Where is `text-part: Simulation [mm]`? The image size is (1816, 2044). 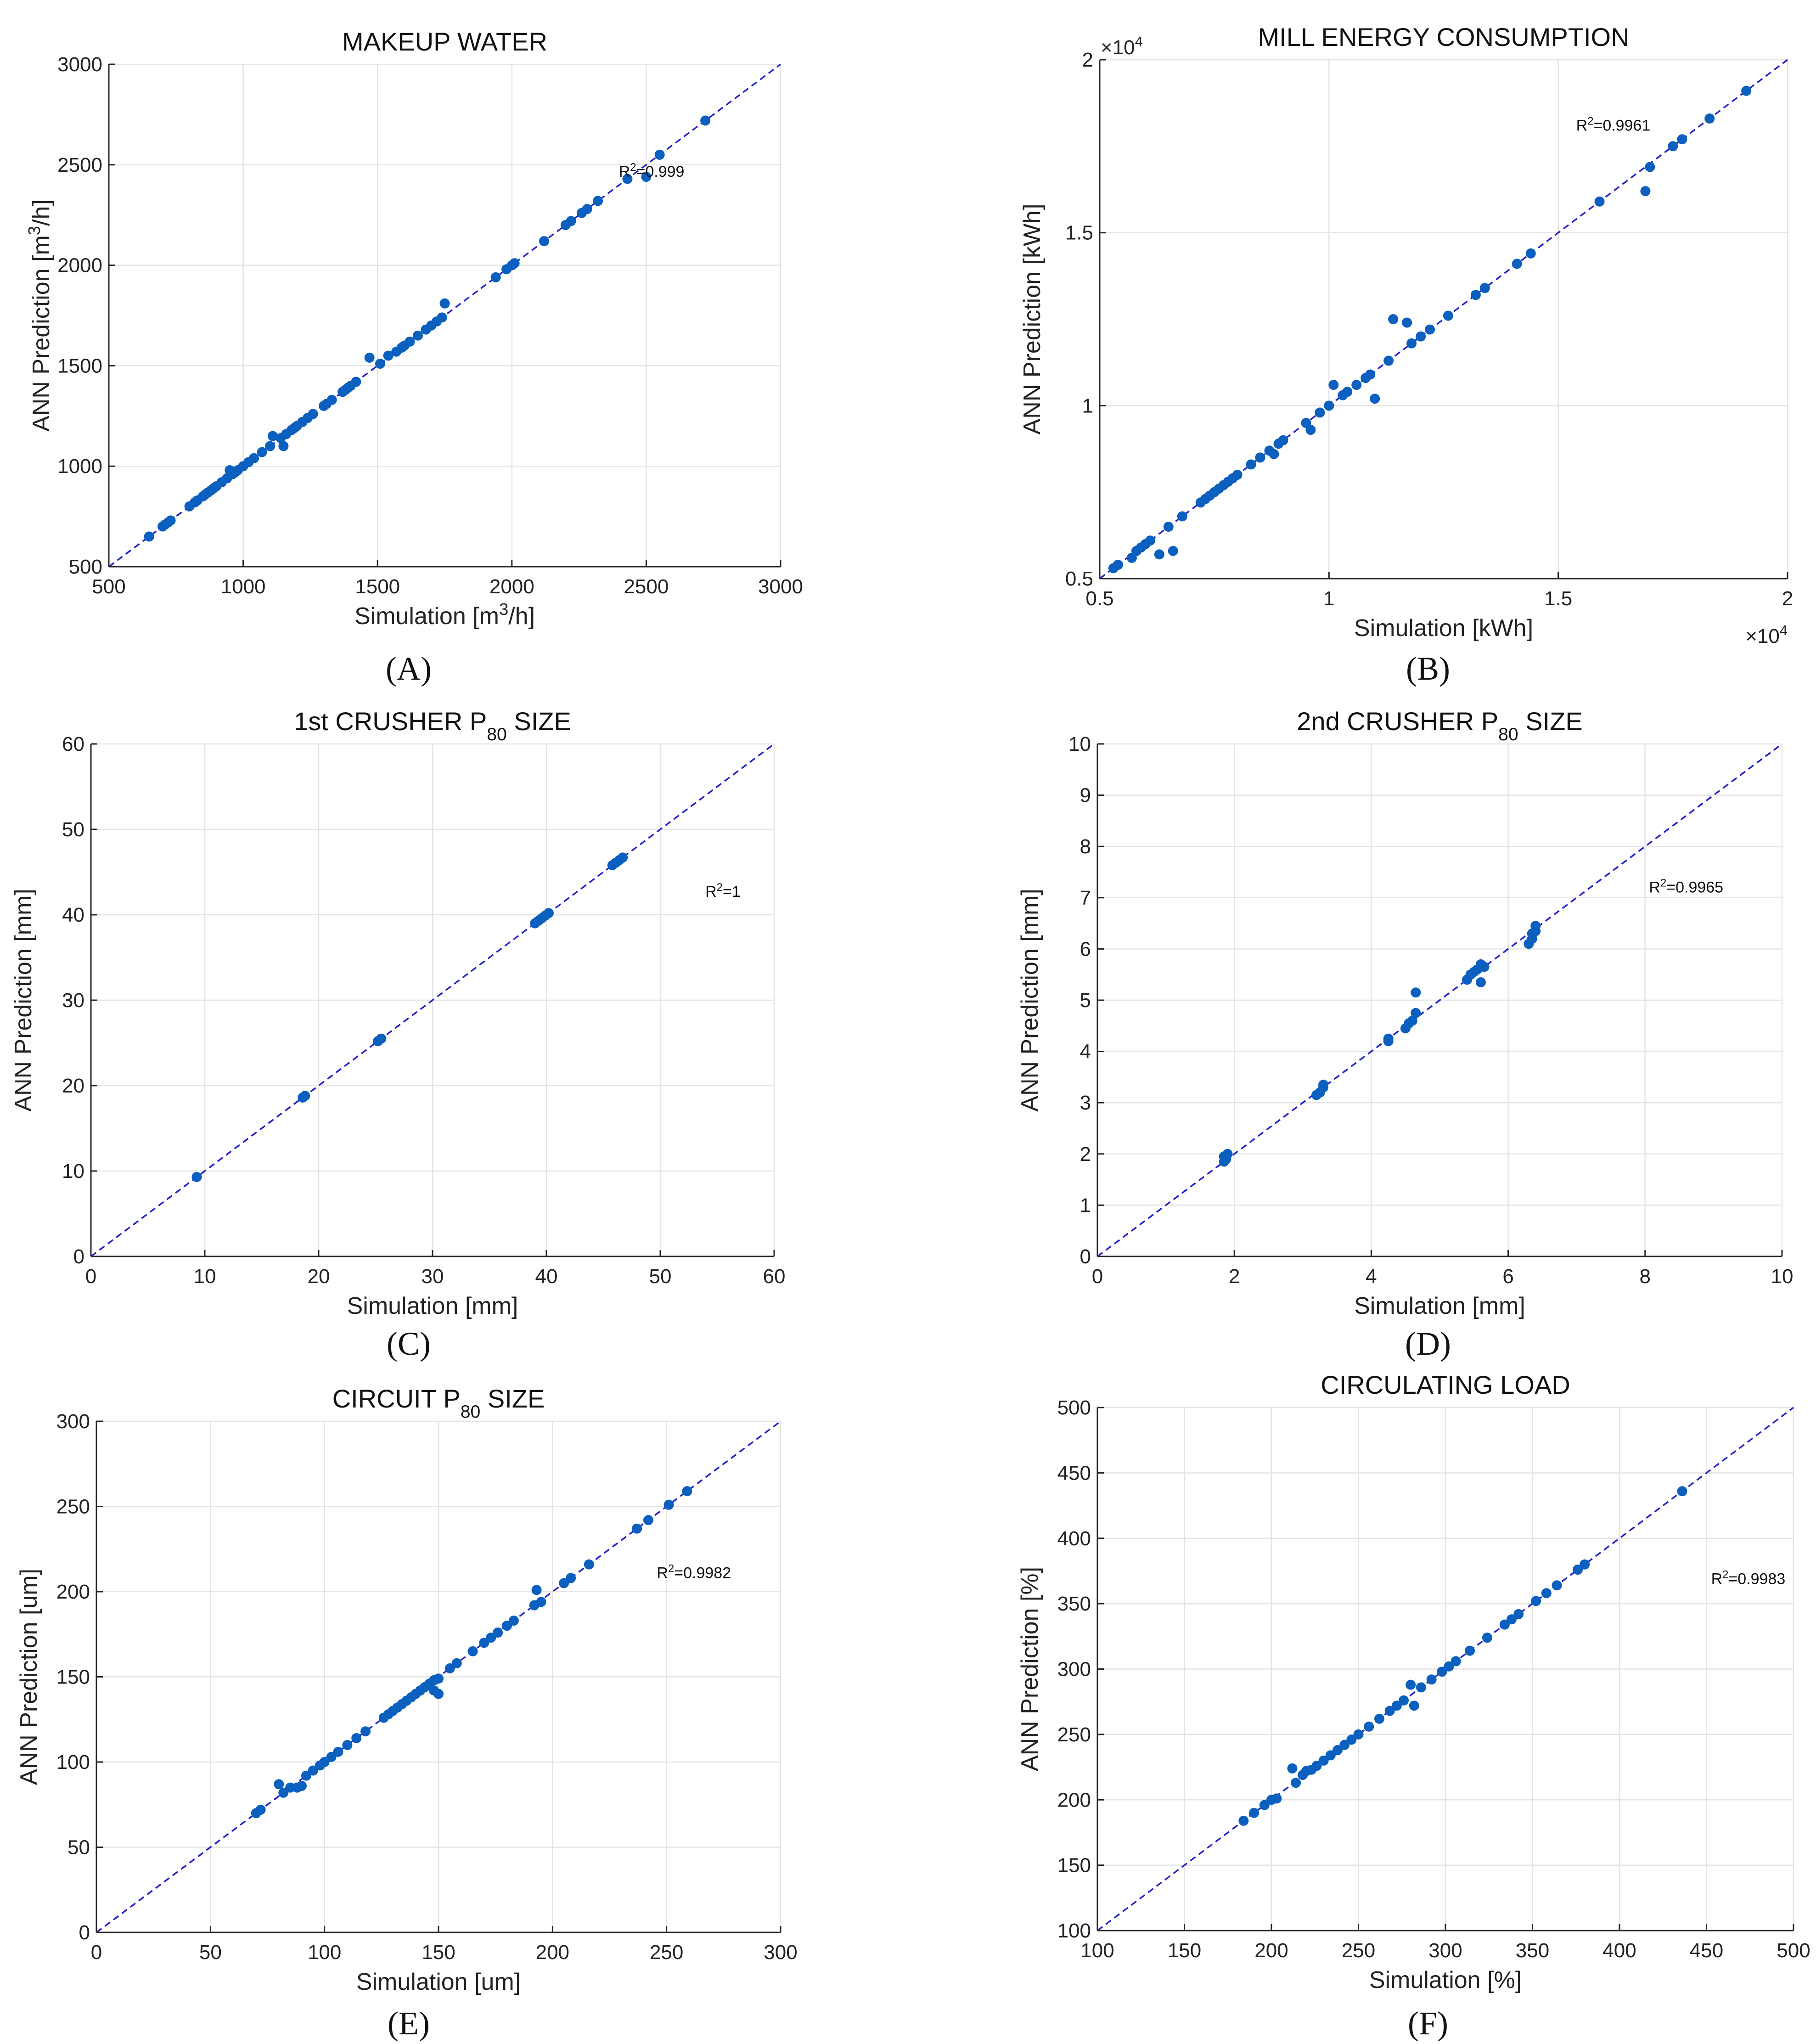
text-part: Simulation [mm] is located at coordinates (1439, 1306).